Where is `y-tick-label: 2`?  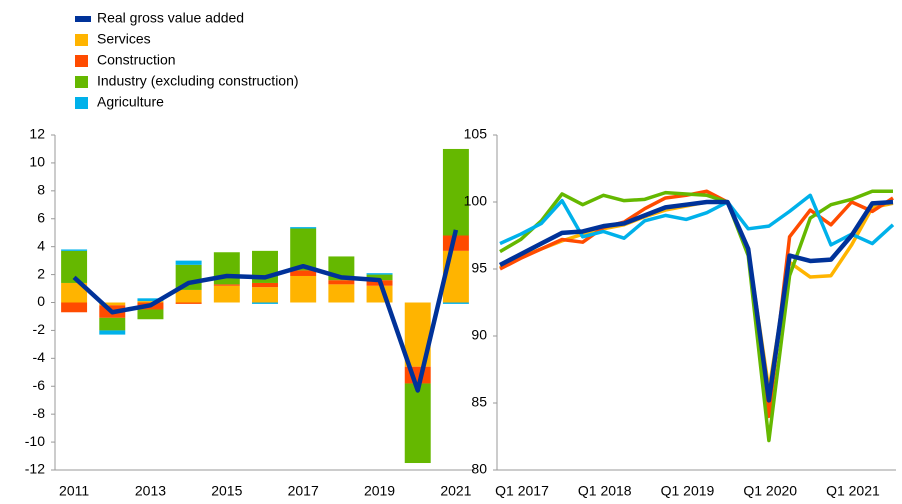 y-tick-label: 2 is located at coordinates (41, 273).